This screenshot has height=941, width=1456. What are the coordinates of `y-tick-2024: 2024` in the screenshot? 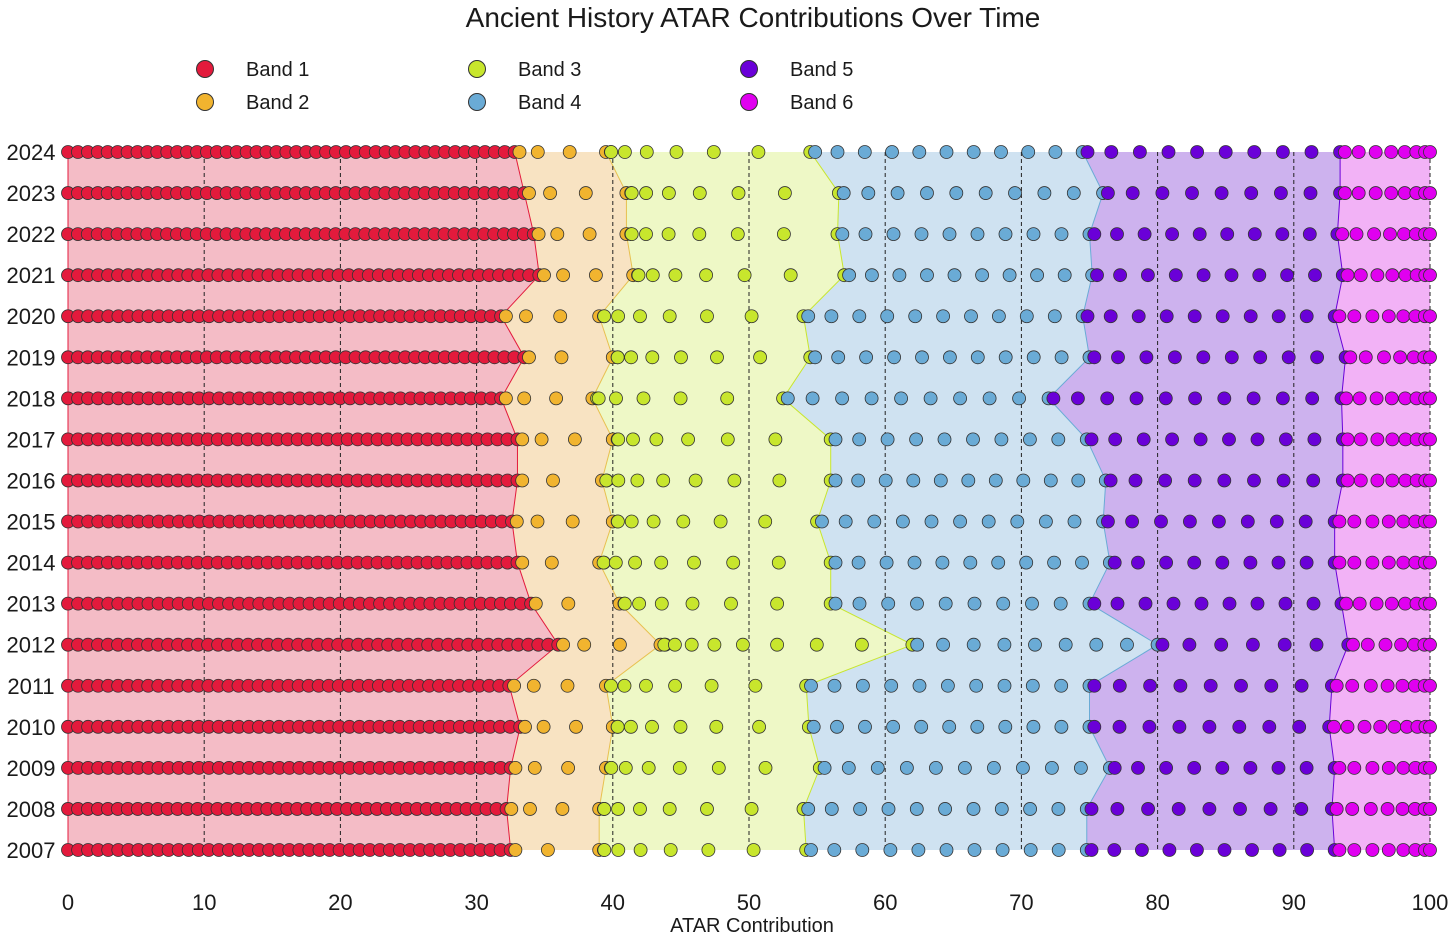 It's located at (31, 152).